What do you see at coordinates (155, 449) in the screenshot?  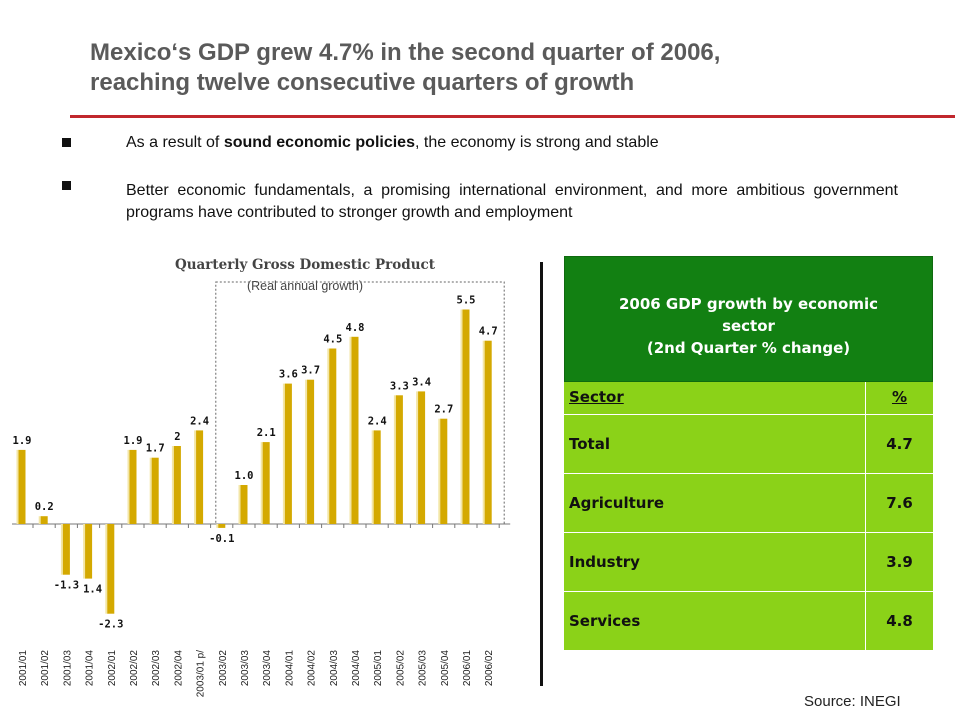 I see `data-label: 1.7` at bounding box center [155, 449].